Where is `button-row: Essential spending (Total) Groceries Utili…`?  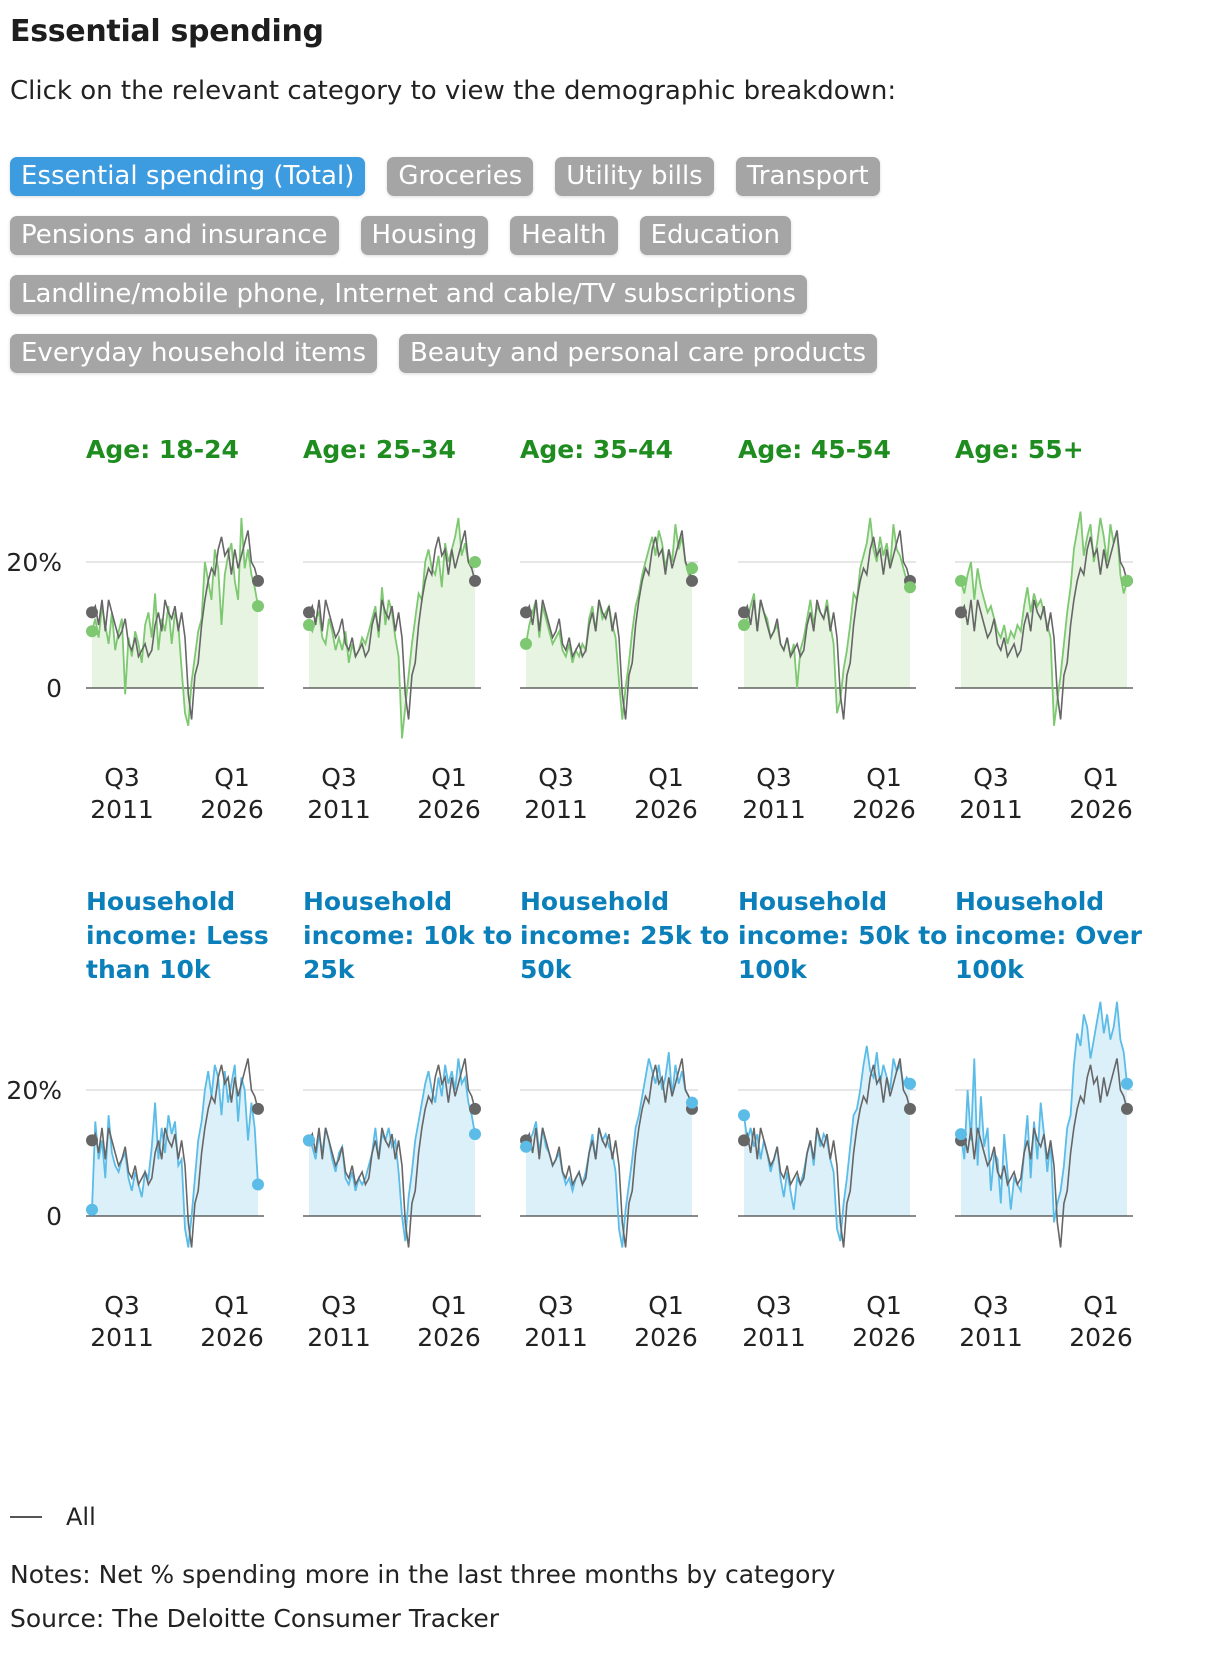 button-row: Essential spending (Total) Groceries Utili… is located at coordinates (600, 176).